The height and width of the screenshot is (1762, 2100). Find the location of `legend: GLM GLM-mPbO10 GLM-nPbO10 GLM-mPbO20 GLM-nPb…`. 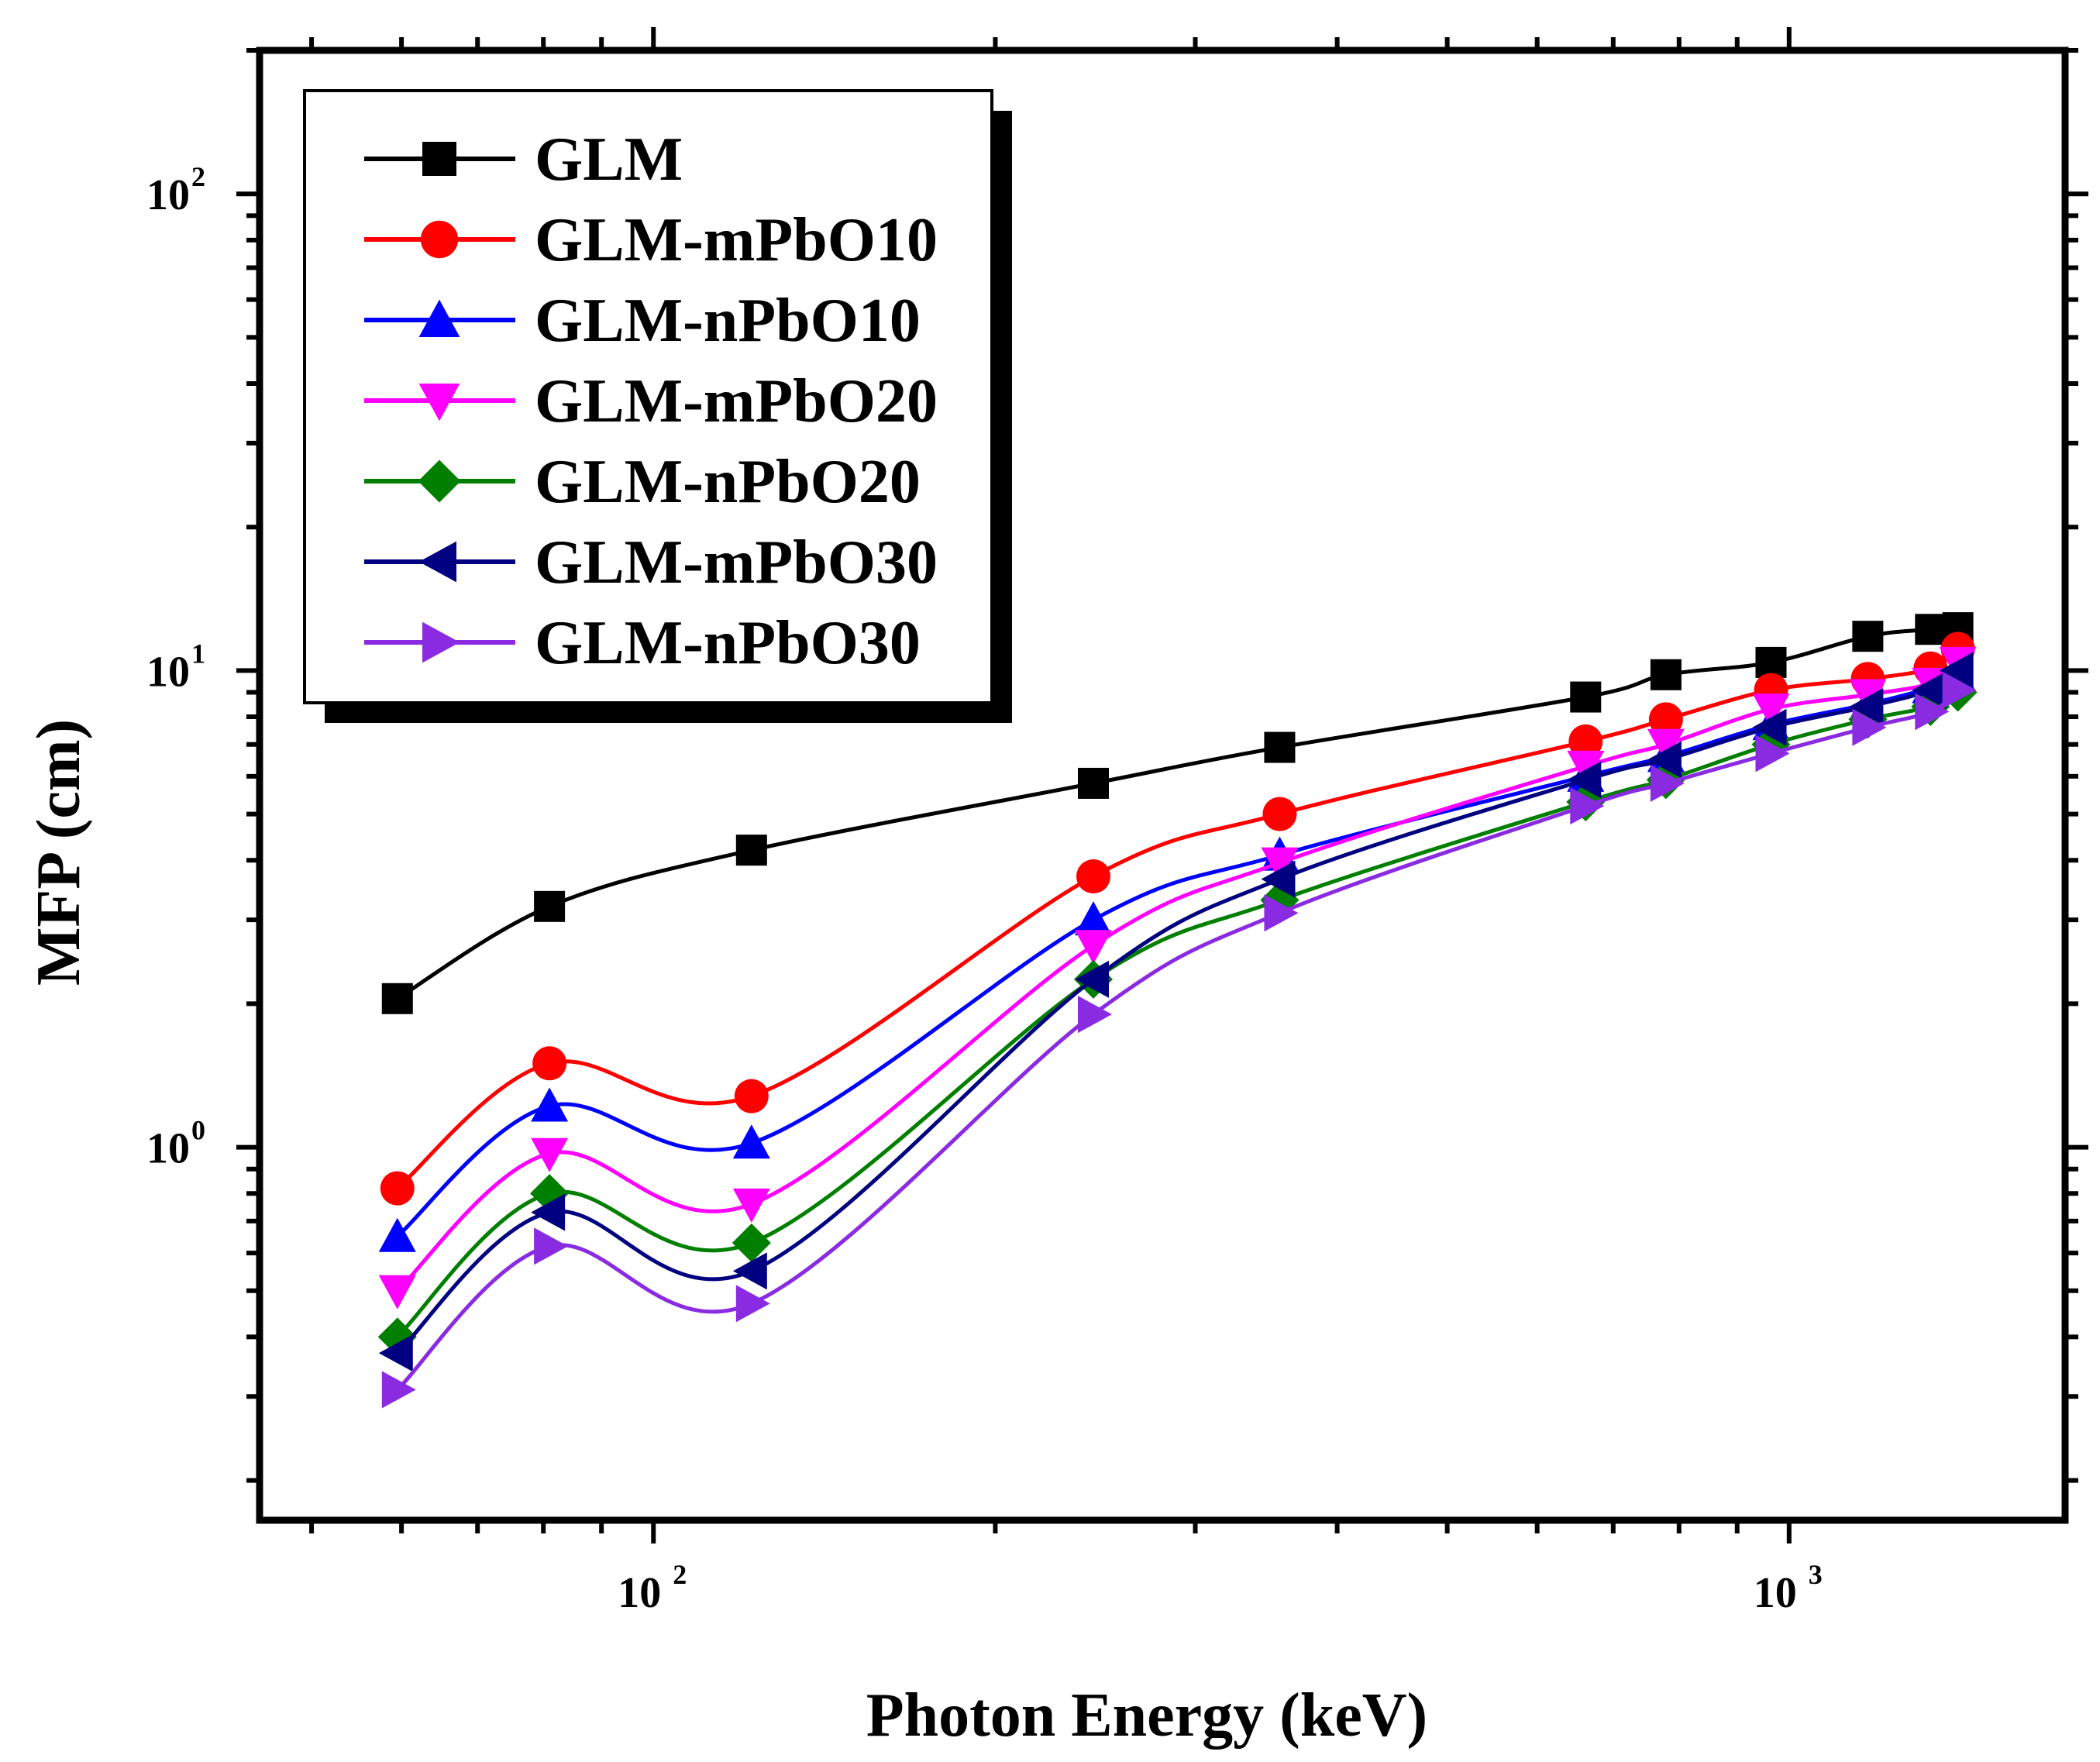

legend: GLM GLM-mPbO10 GLM-nPbO10 GLM-mPbO20 GLM-nPb… is located at coordinates (658, 406).